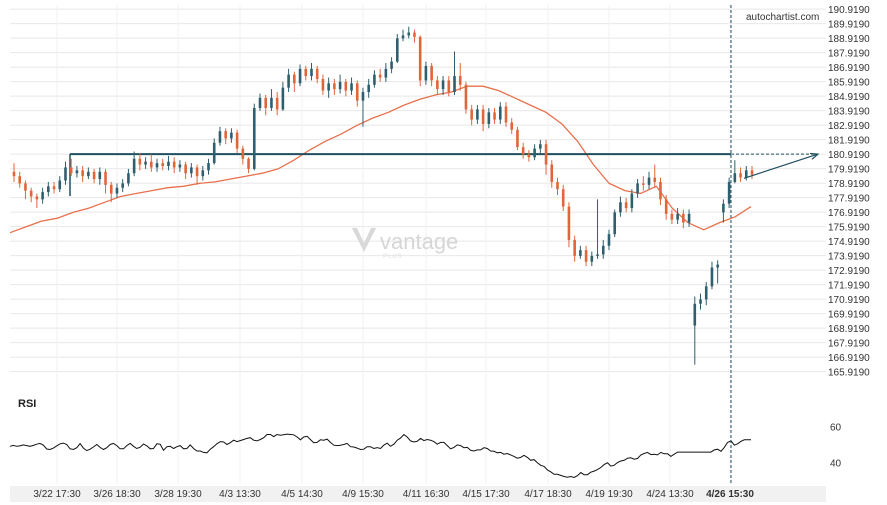 This screenshot has width=887, height=505. What do you see at coordinates (836, 428) in the screenshot?
I see `rsi-tick-label: 60` at bounding box center [836, 428].